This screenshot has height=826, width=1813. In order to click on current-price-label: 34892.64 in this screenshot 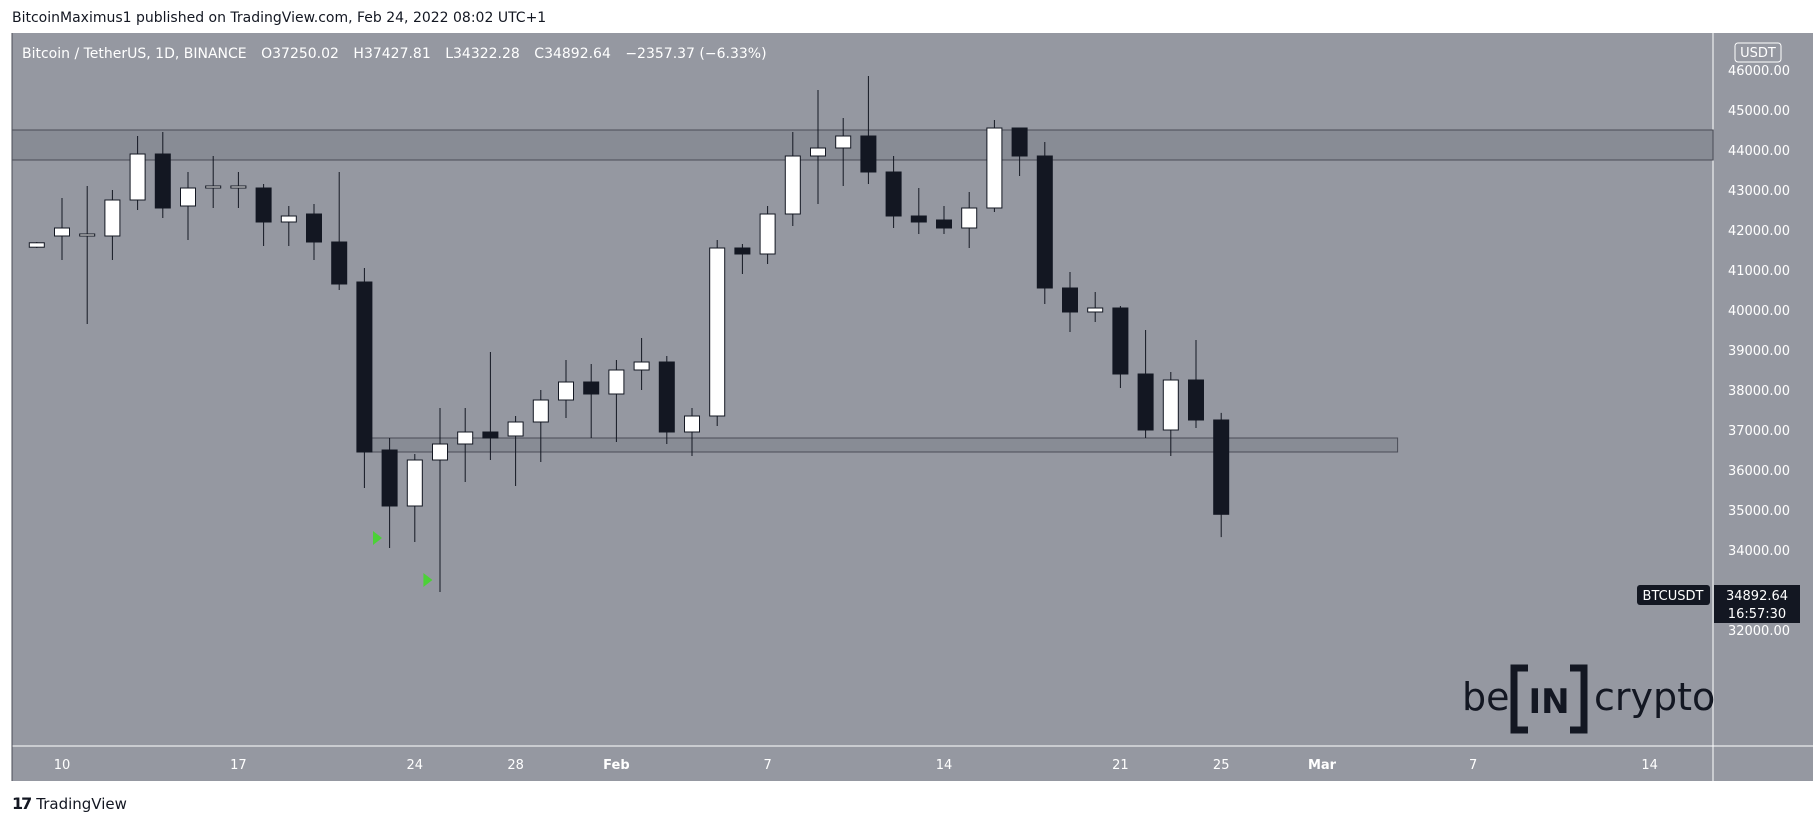, I will do `click(1757, 596)`.